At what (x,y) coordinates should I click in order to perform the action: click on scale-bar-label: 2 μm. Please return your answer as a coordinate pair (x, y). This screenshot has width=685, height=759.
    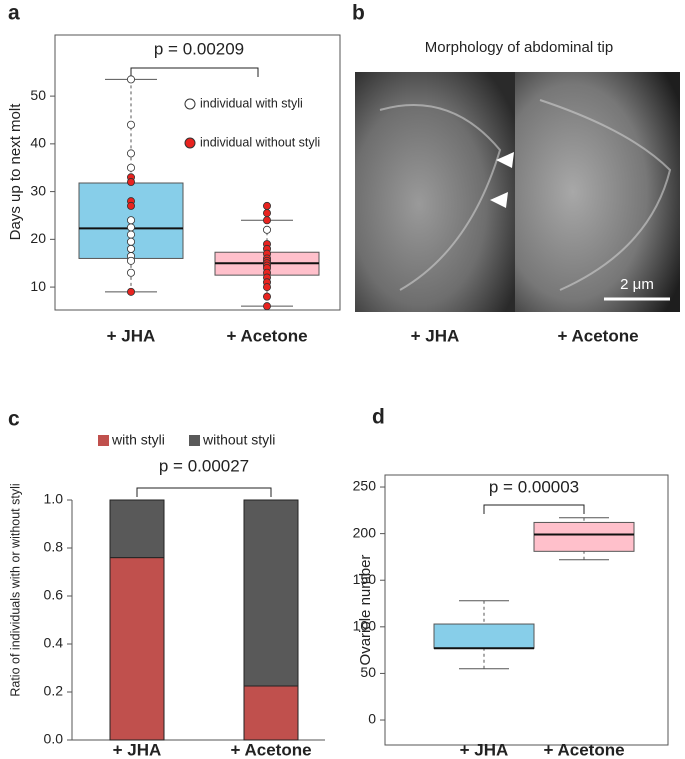
    Looking at the image, I should click on (637, 284).